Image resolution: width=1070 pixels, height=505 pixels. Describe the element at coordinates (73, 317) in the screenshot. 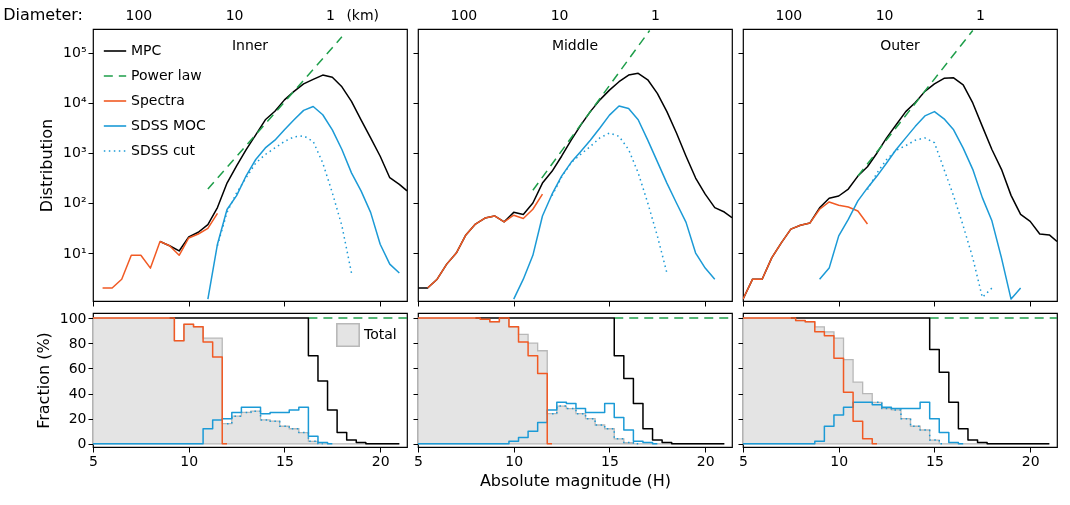

I see `y-tick-label: 100` at that location.